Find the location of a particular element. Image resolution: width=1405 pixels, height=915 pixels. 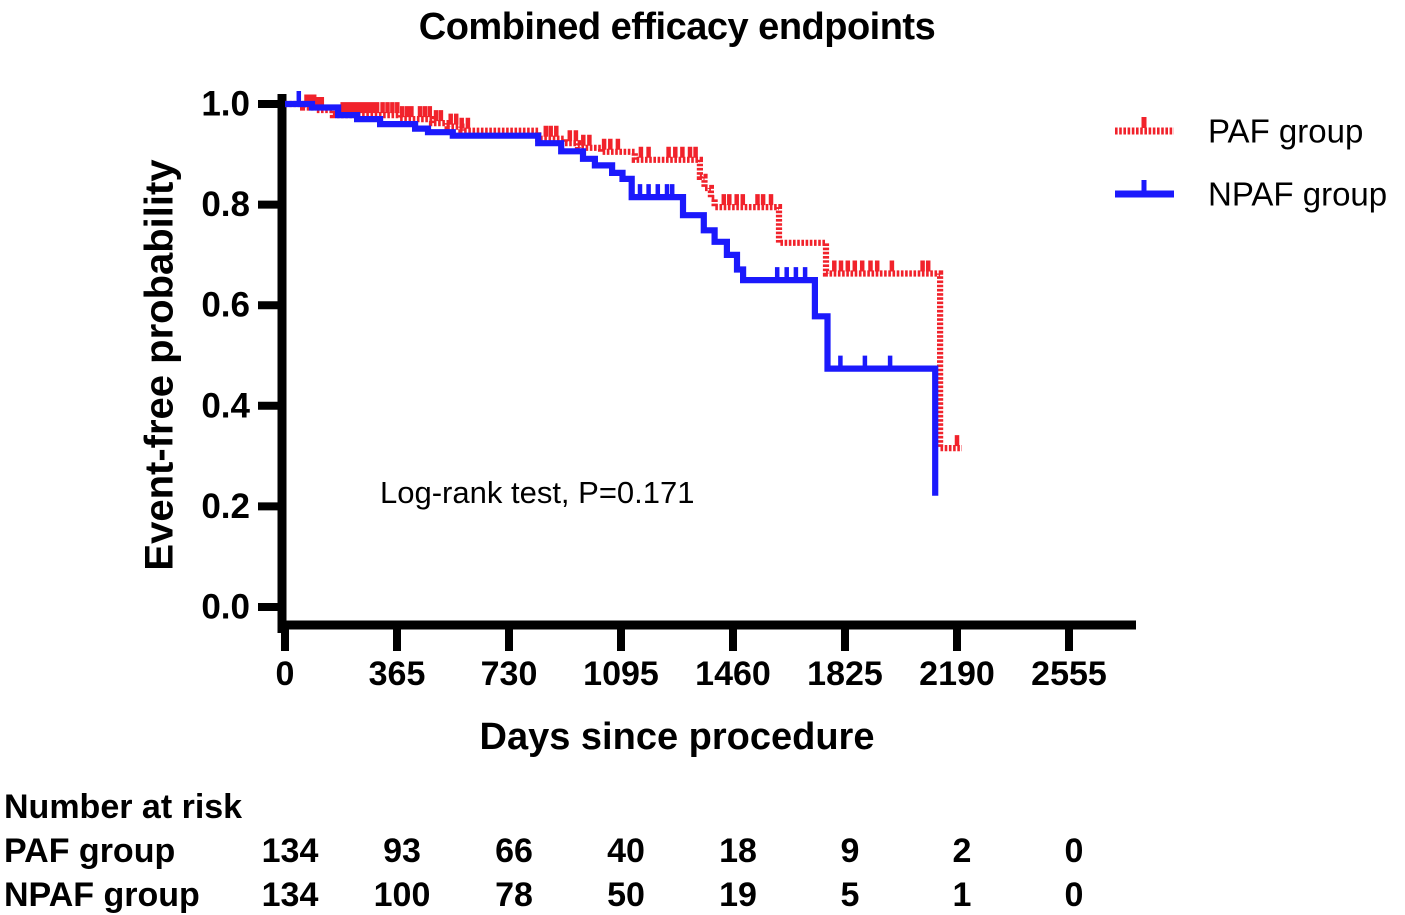

censor-ticks-npaf-group is located at coordinates (594, 229).